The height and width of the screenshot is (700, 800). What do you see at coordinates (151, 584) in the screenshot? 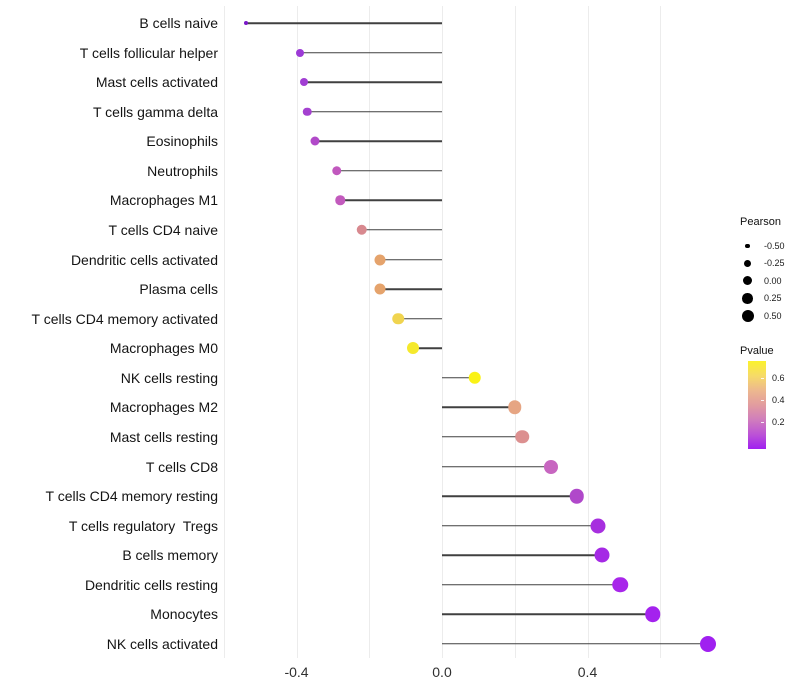
I see `category-label: Dendritic cells resting` at bounding box center [151, 584].